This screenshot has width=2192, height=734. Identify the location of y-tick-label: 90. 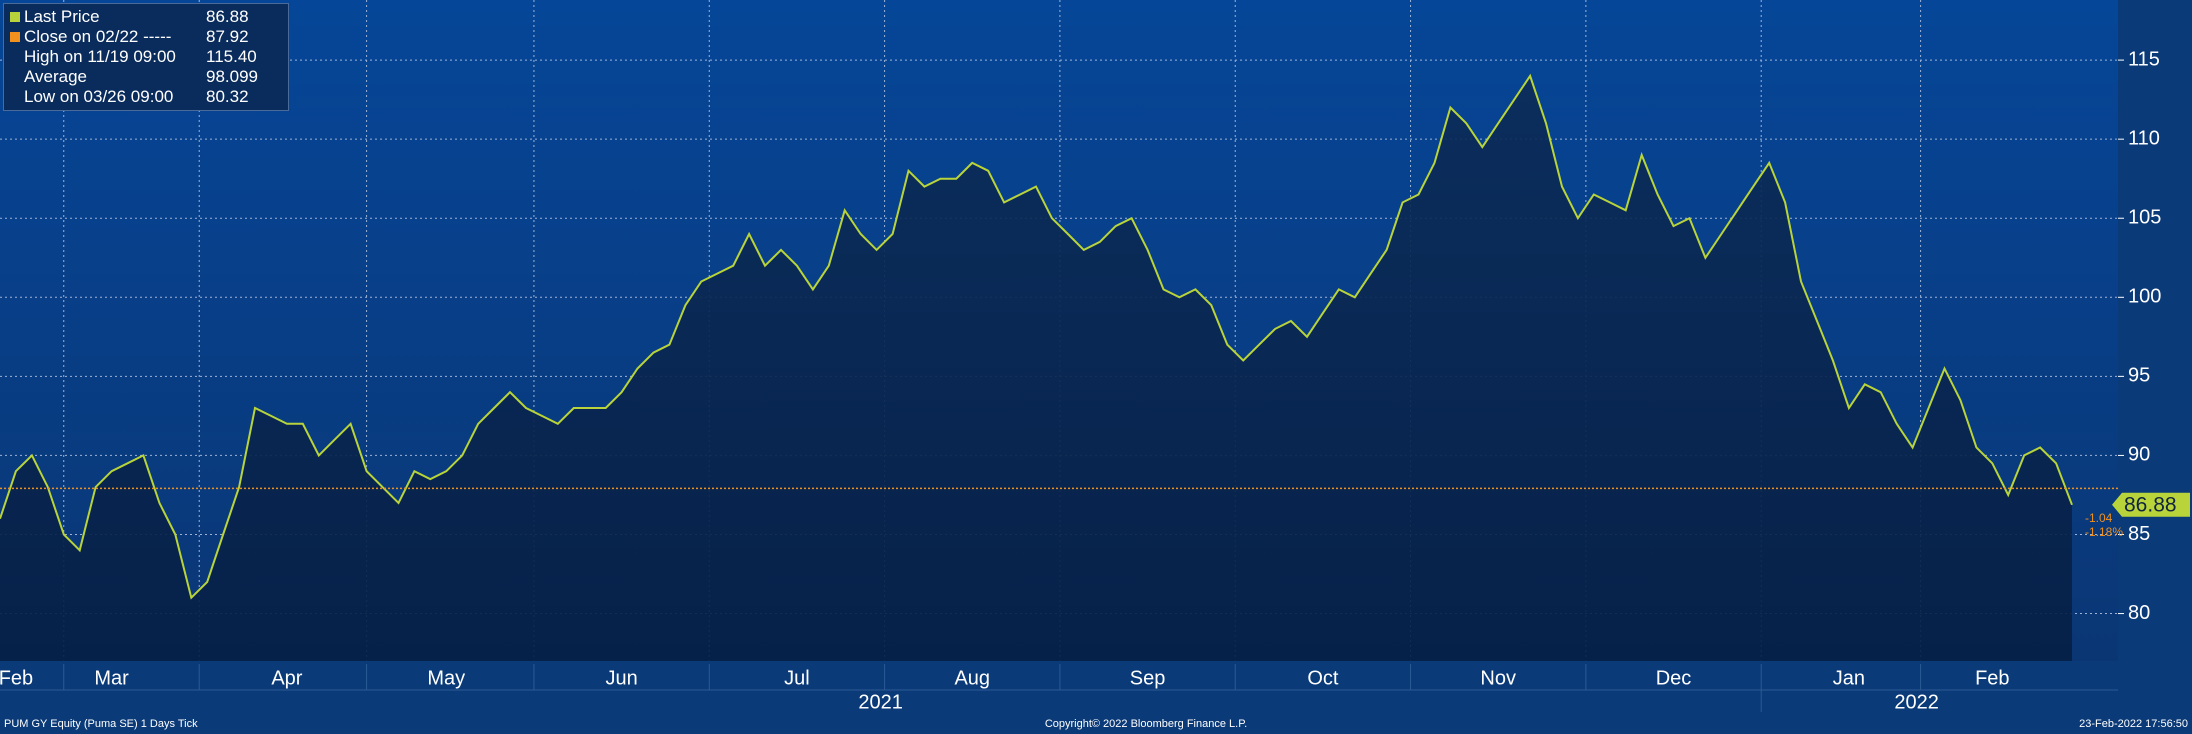
(2139, 455).